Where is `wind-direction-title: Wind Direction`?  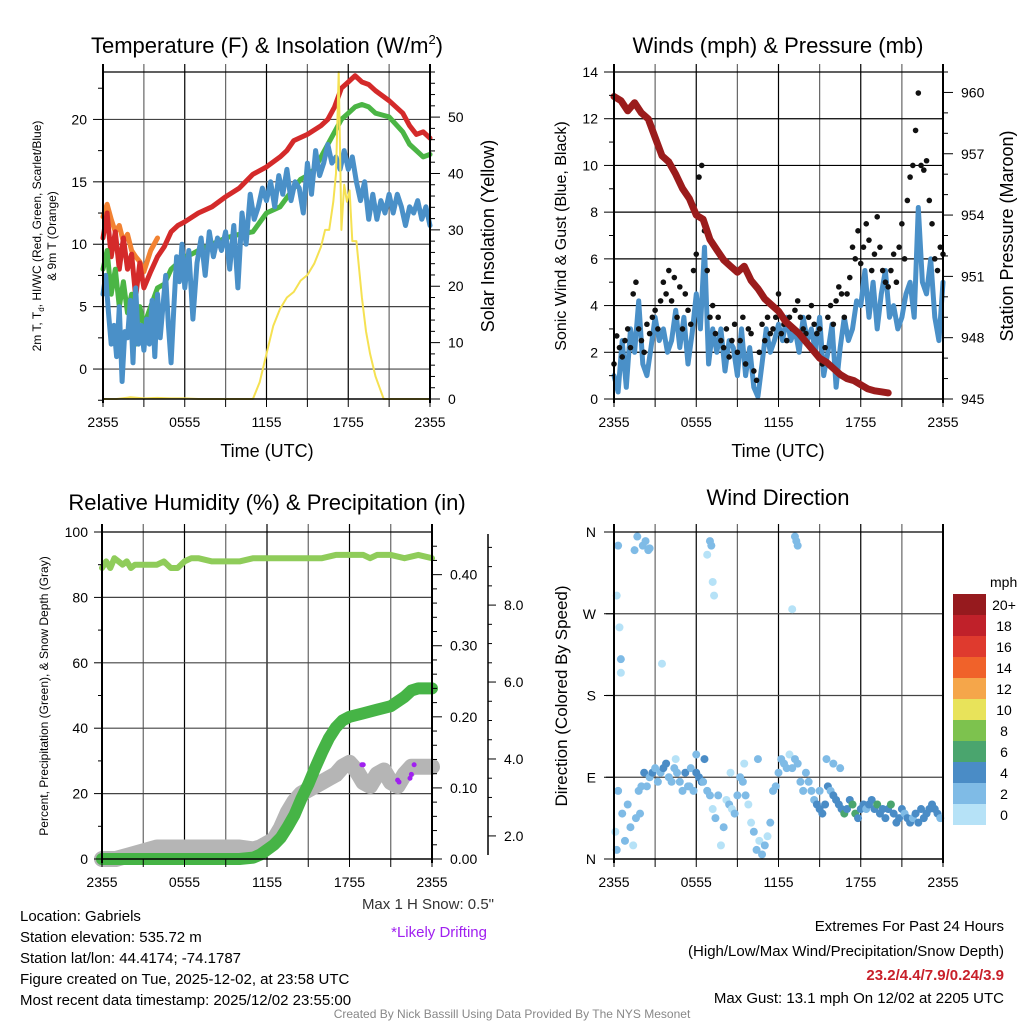
wind-direction-title: Wind Direction is located at coordinates (777, 497).